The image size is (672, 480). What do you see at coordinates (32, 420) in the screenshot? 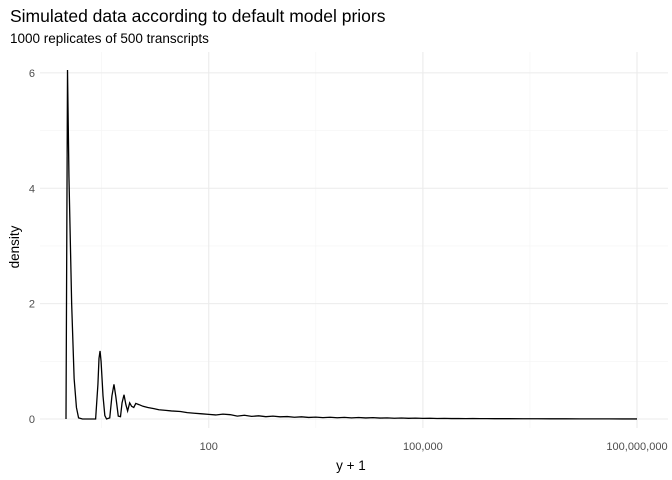
I see `y-tick-label: 0` at bounding box center [32, 420].